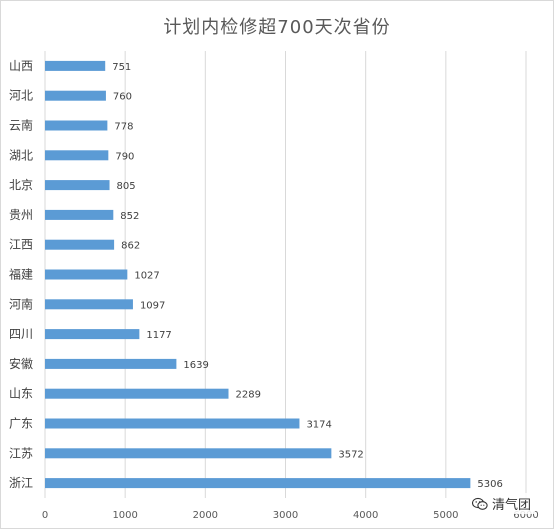 The height and width of the screenshot is (529, 554). Describe the element at coordinates (21, 394) in the screenshot. I see `category-label: 山东` at that location.